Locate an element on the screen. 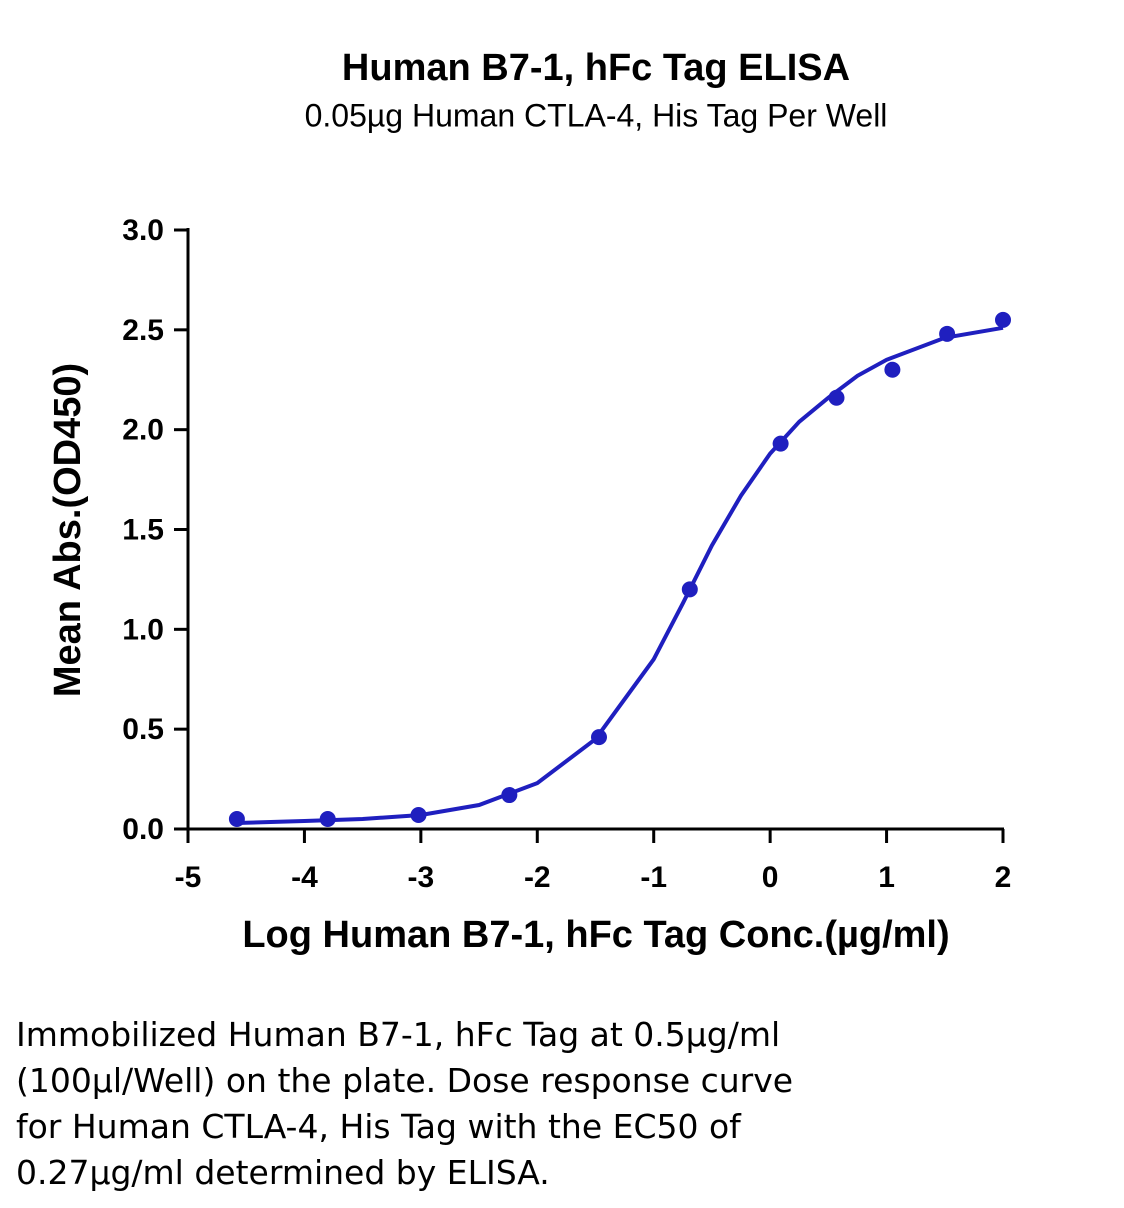  y-tick-label: 2.0 is located at coordinates (143, 430).